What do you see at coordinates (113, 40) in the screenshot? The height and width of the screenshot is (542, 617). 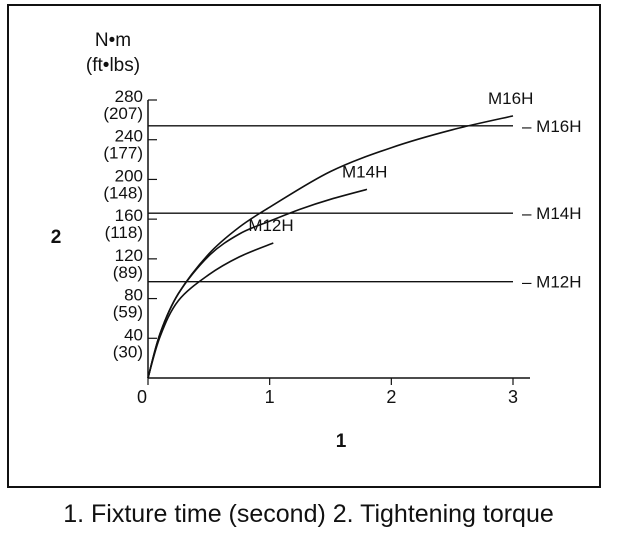 I see `y-unit-label: N•m` at bounding box center [113, 40].